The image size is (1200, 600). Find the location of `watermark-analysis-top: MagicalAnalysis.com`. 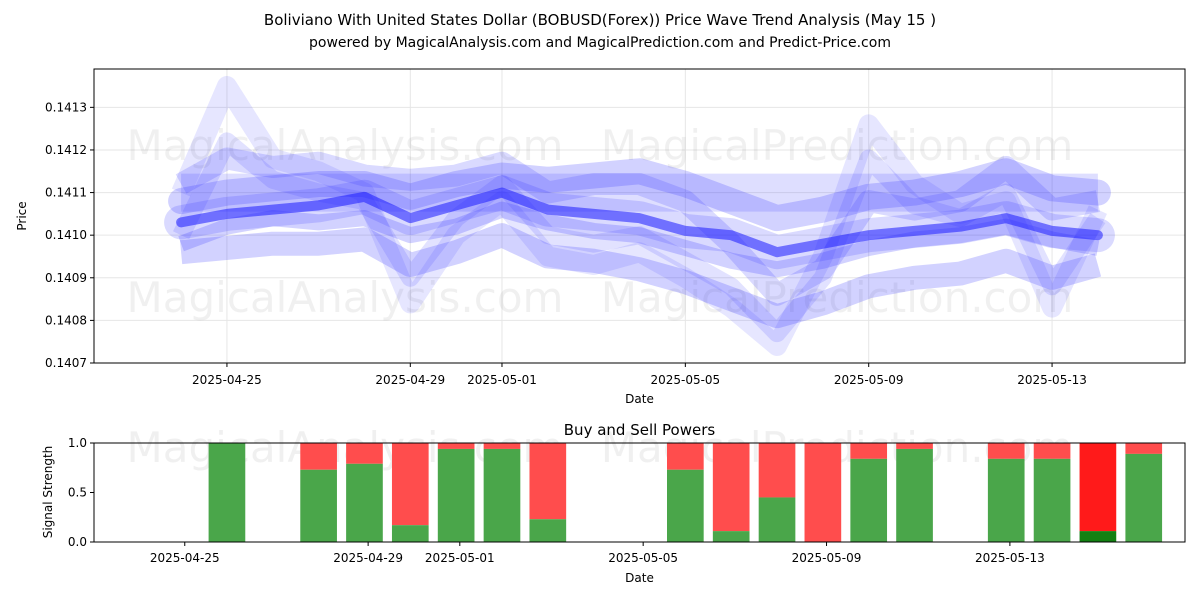

watermark-analysis-top: MagicalAnalysis.com is located at coordinates (345, 145).